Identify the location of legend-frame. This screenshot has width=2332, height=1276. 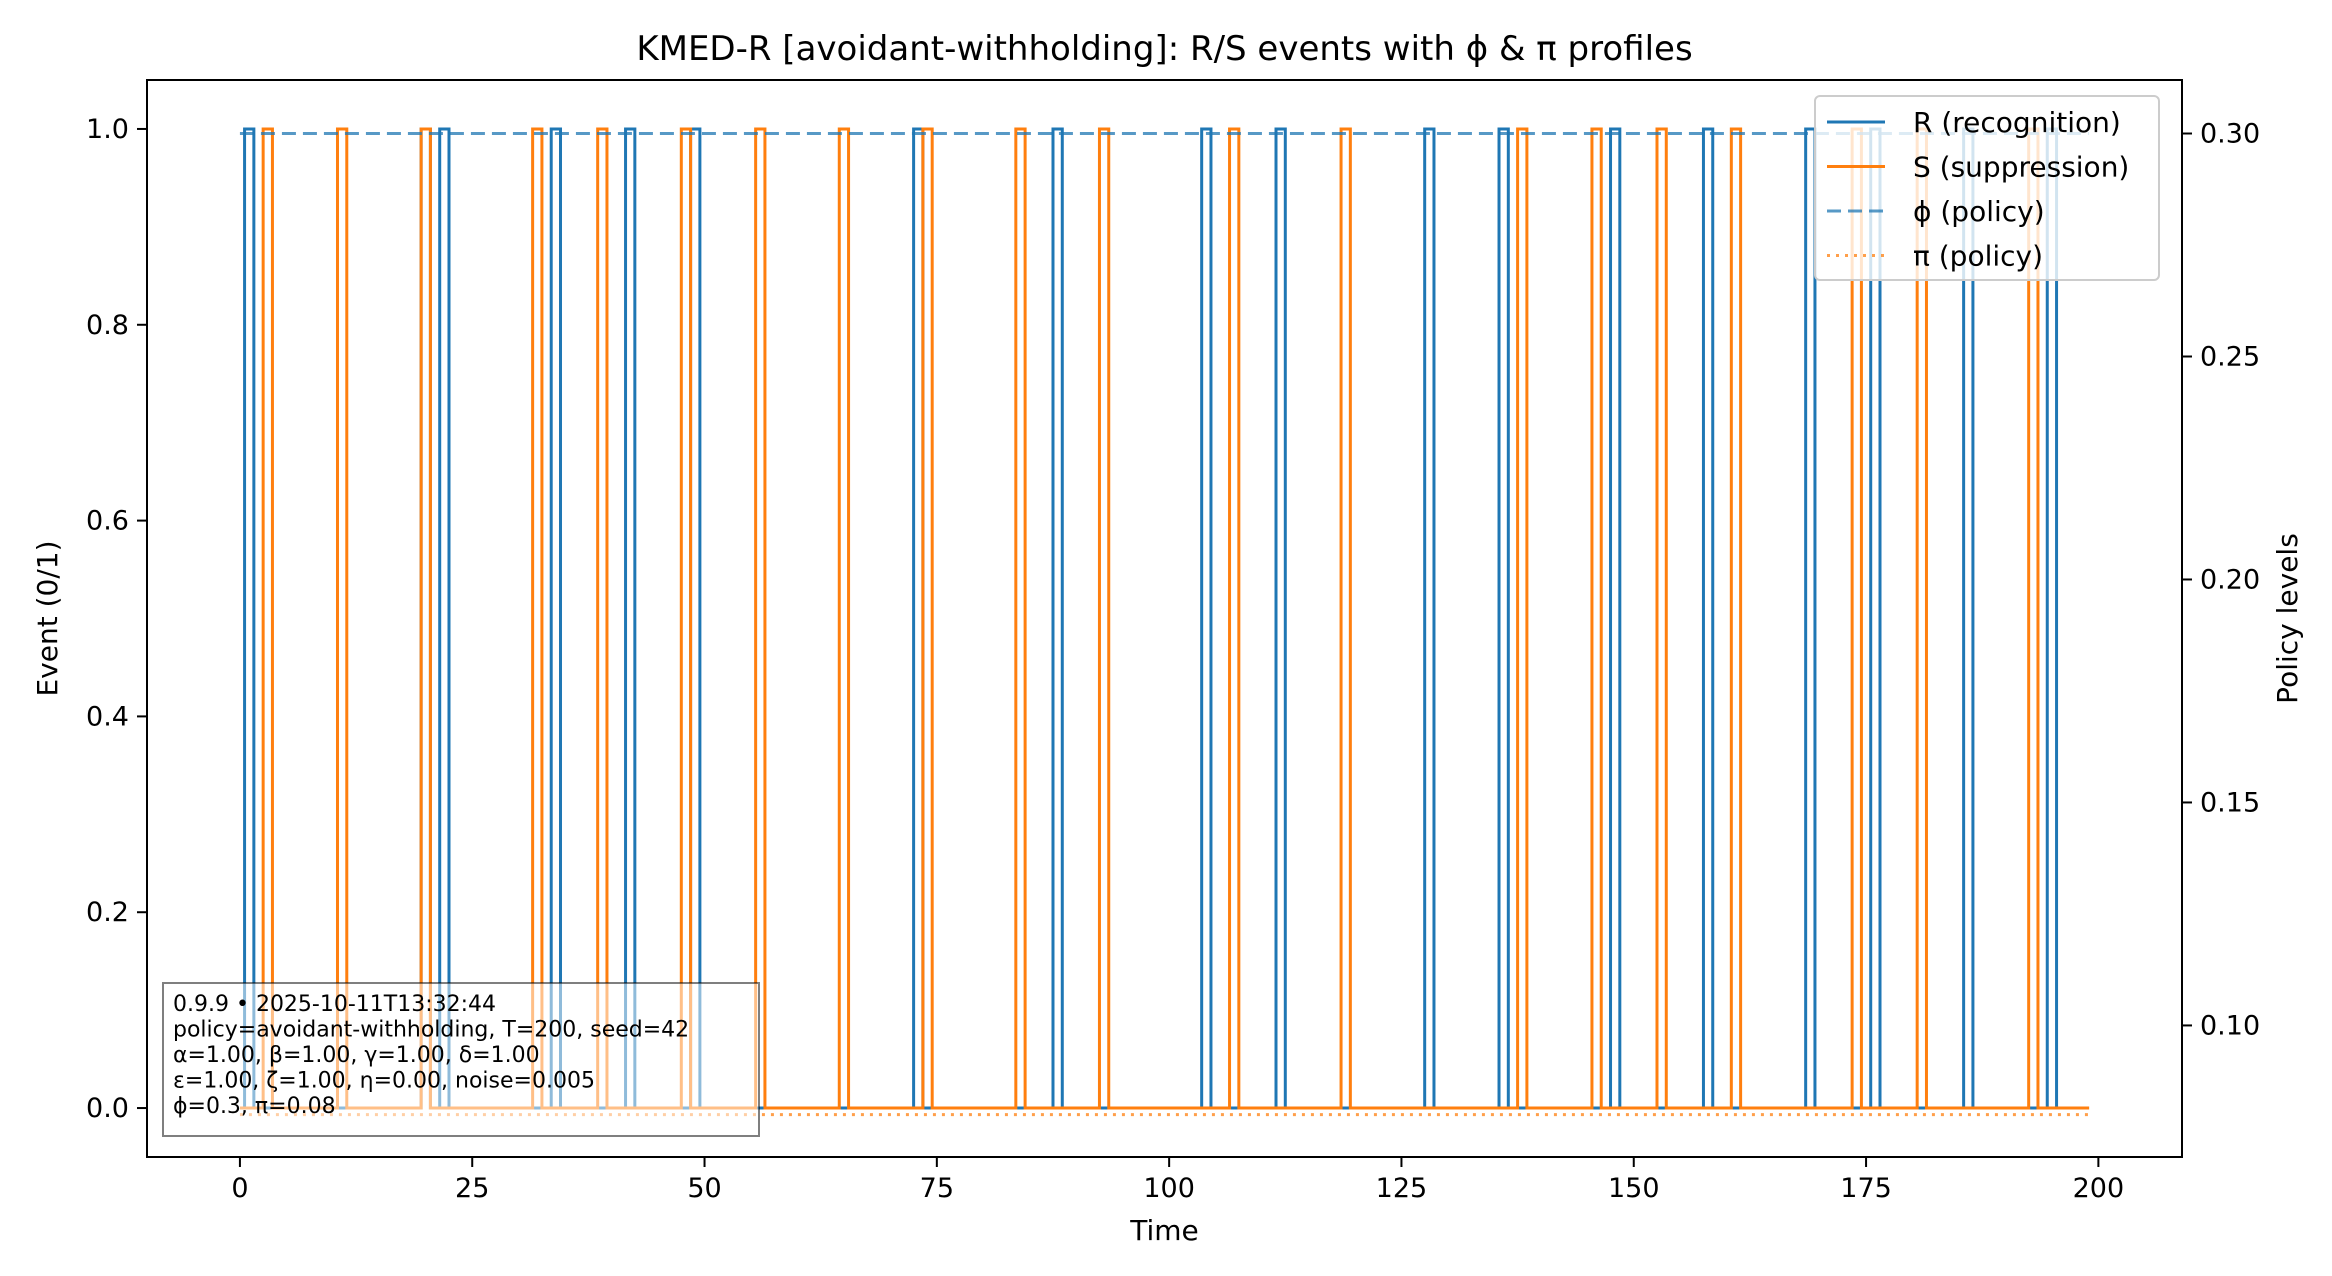
(1987, 188).